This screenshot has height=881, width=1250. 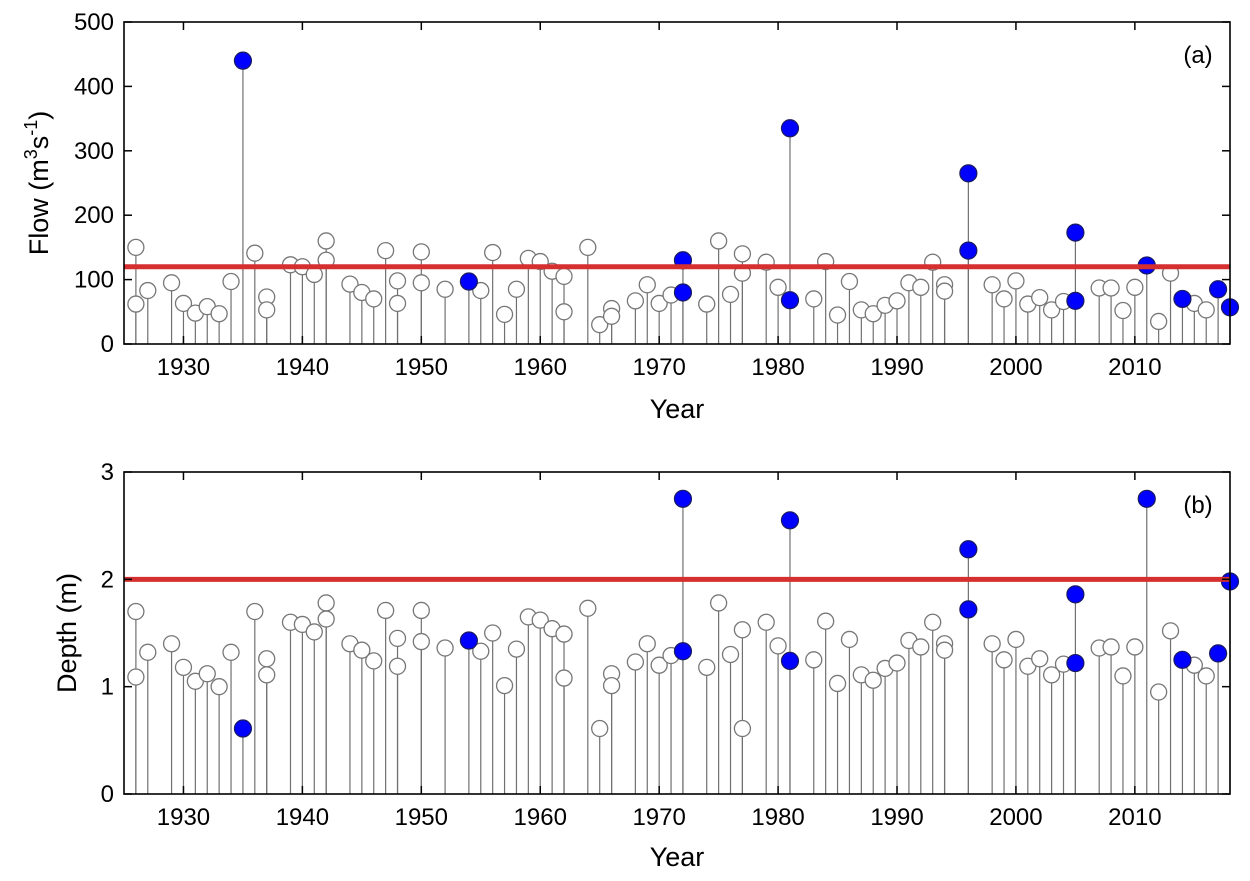 I want to click on flow-x-tick-label: 2010, so click(x=1134, y=367).